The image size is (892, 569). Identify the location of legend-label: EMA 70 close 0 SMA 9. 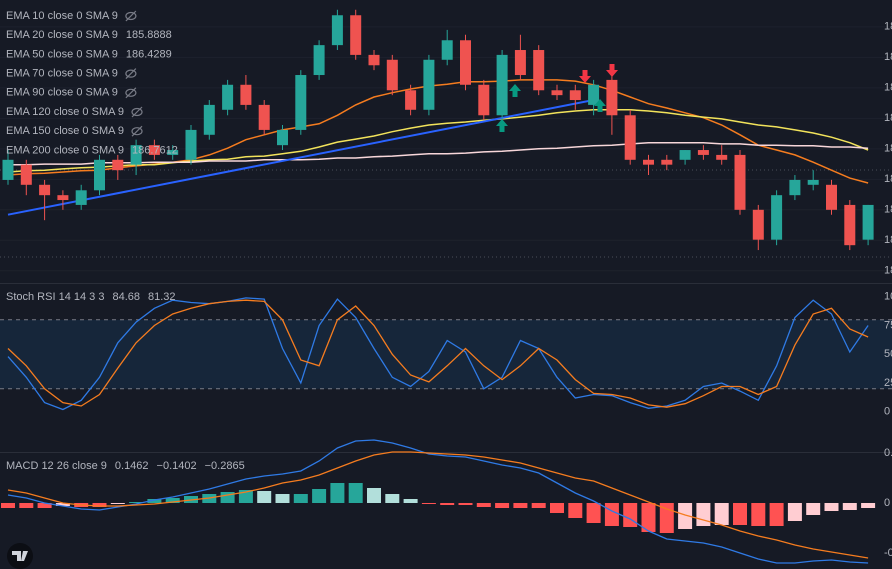
(62, 74).